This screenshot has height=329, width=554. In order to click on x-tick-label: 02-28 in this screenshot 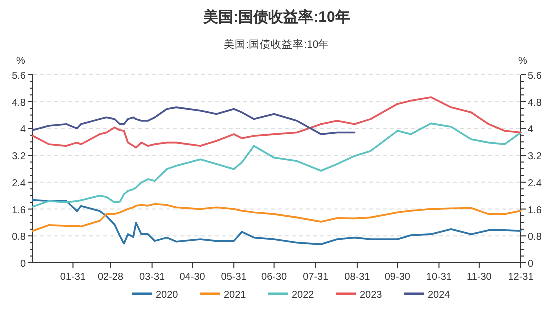, I will do `click(111, 277)`.